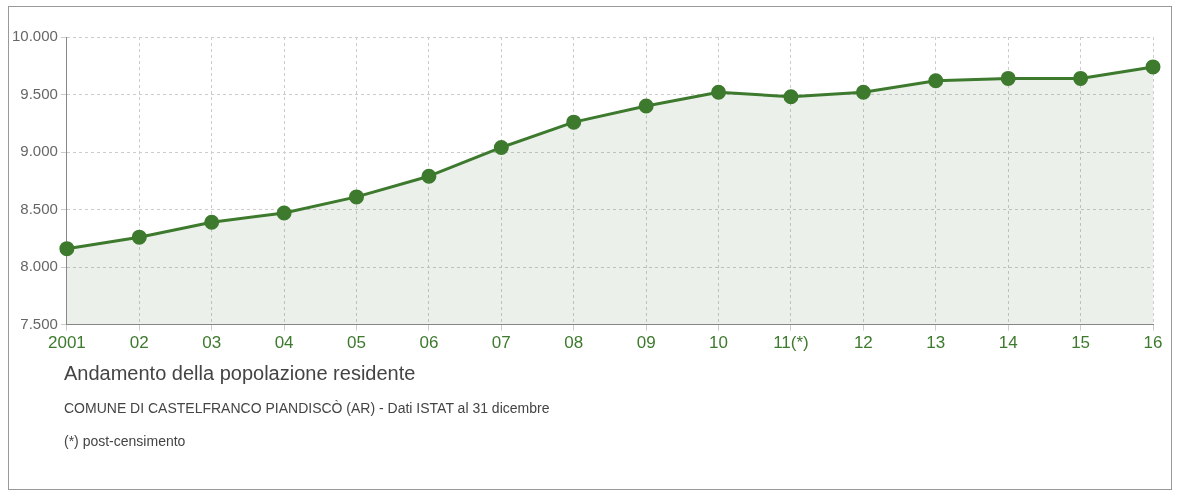 This screenshot has height=497, width=1182. What do you see at coordinates (791, 343) in the screenshot?
I see `x-tick-label: 11(*)` at bounding box center [791, 343].